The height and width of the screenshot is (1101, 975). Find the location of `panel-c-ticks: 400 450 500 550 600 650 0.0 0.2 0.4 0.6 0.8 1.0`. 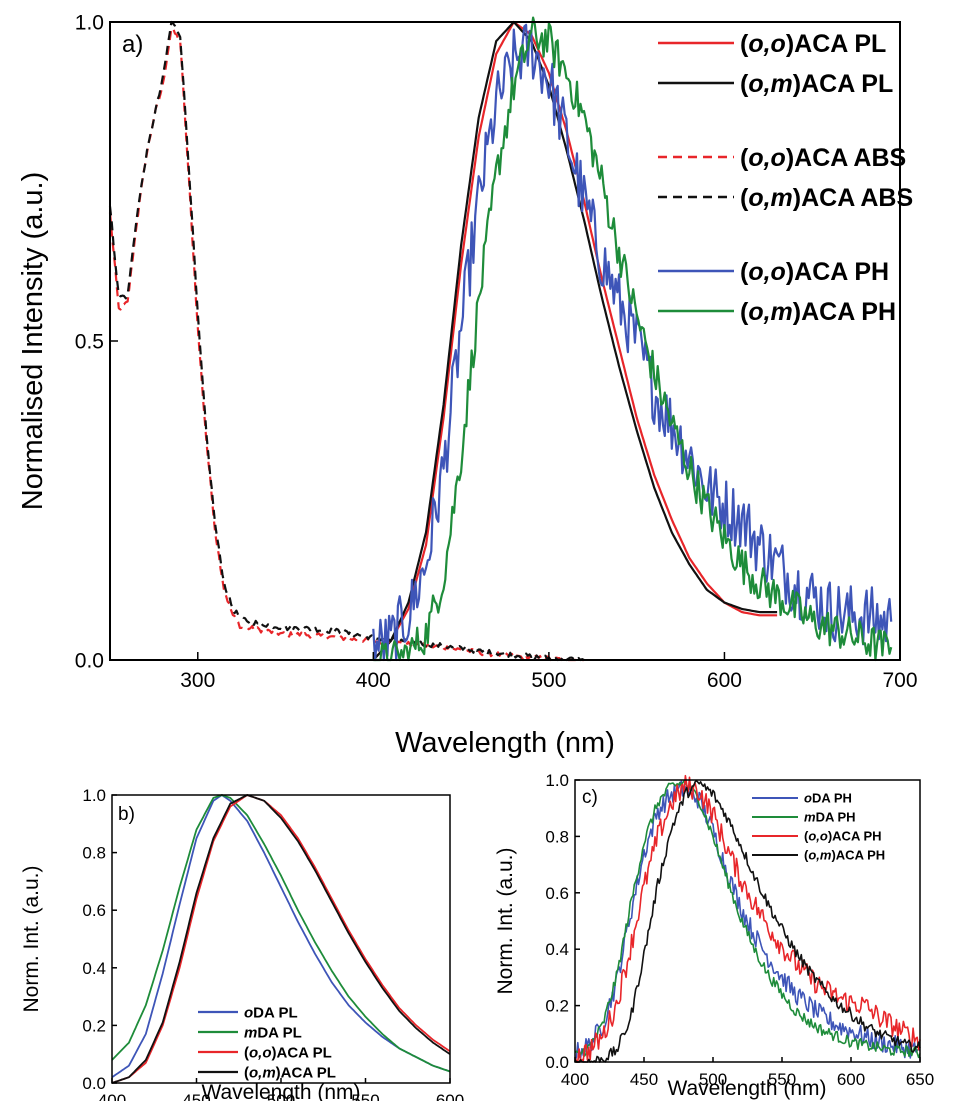

panel-c-ticks: 400 450 500 550 600 650 0.0 0.2 0.4 0.6 0.8 1.0 is located at coordinates (739, 930).